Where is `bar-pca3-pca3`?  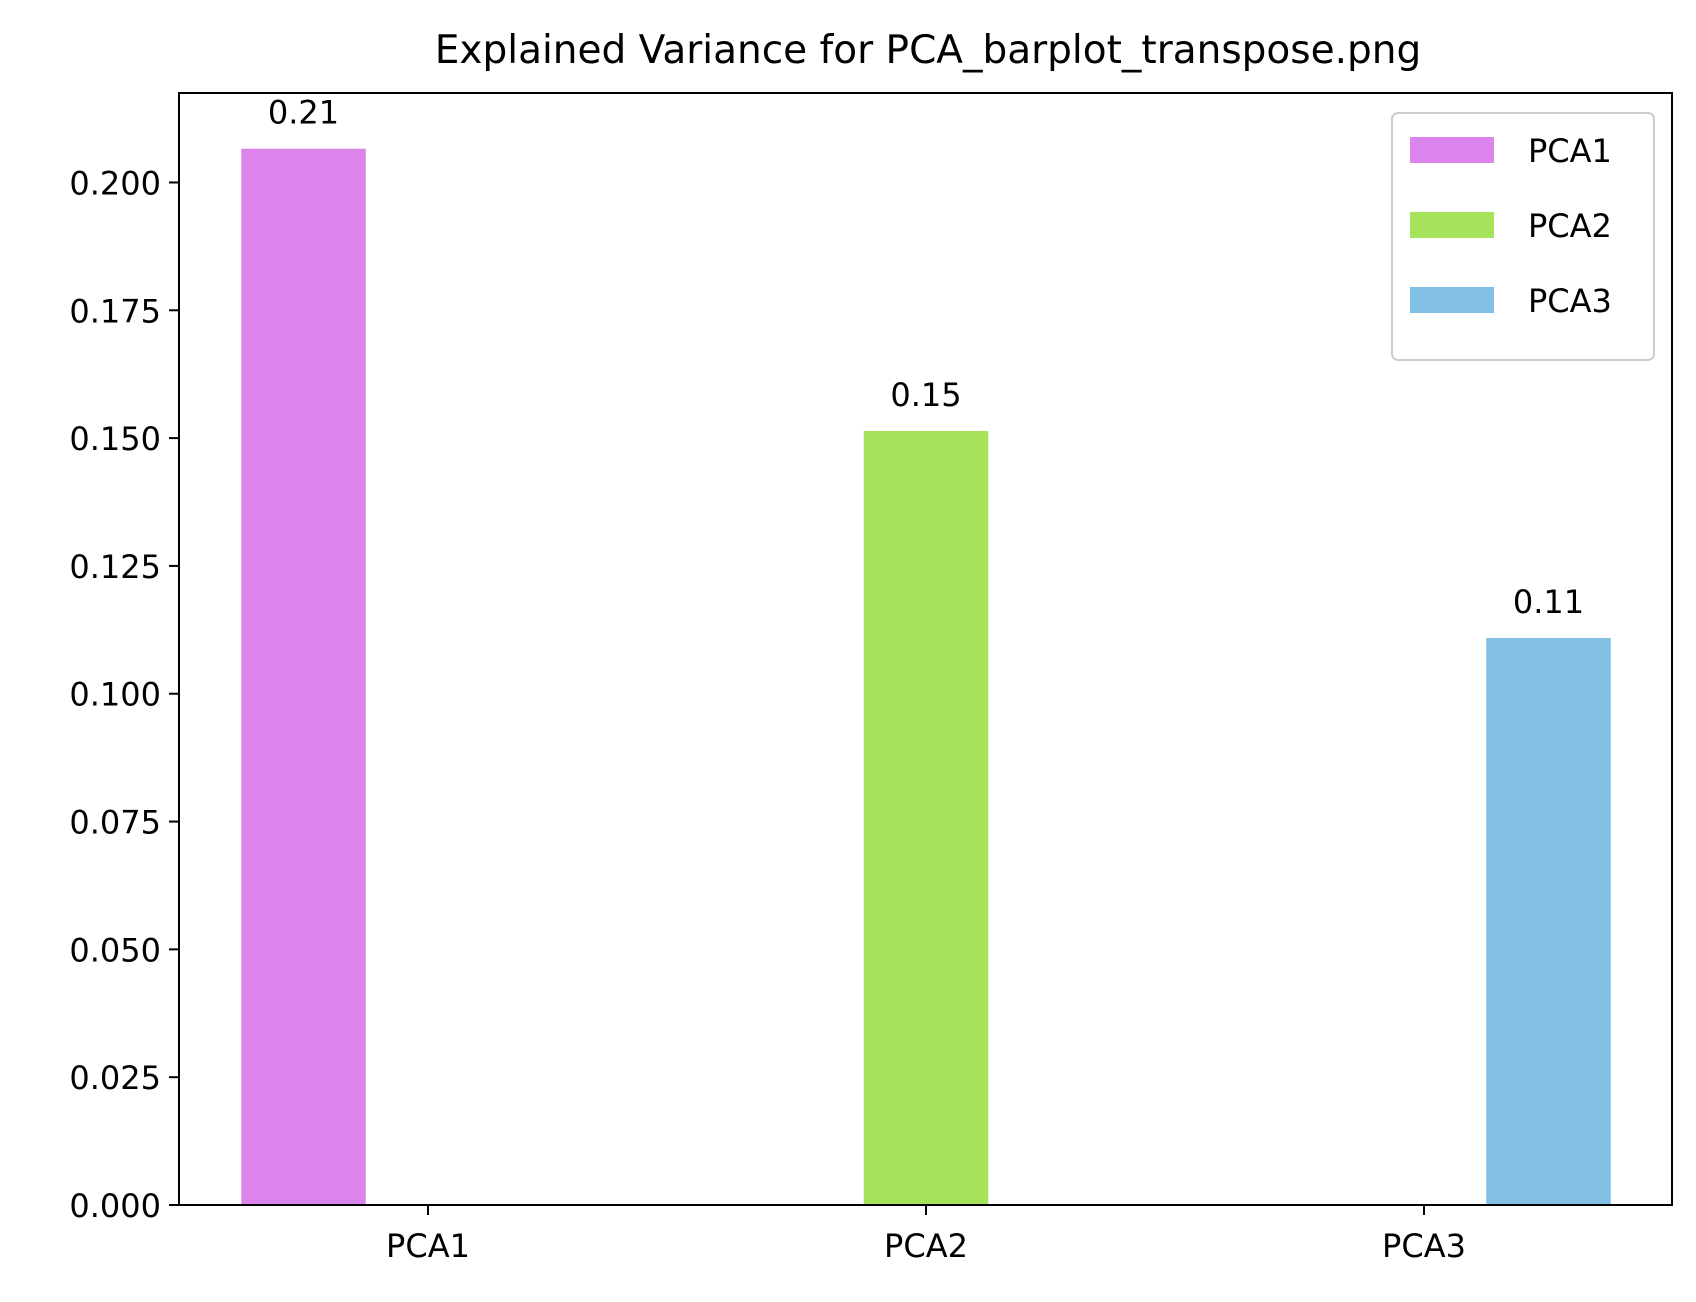 bar-pca3-pca3 is located at coordinates (1548, 921).